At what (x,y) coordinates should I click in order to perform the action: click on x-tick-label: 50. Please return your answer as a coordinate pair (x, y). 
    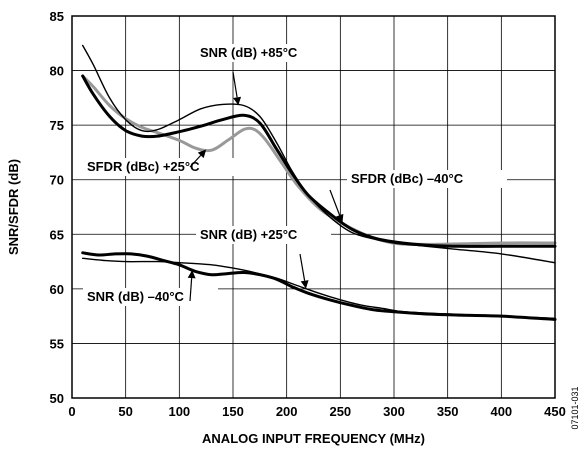
    Looking at the image, I should click on (125, 411).